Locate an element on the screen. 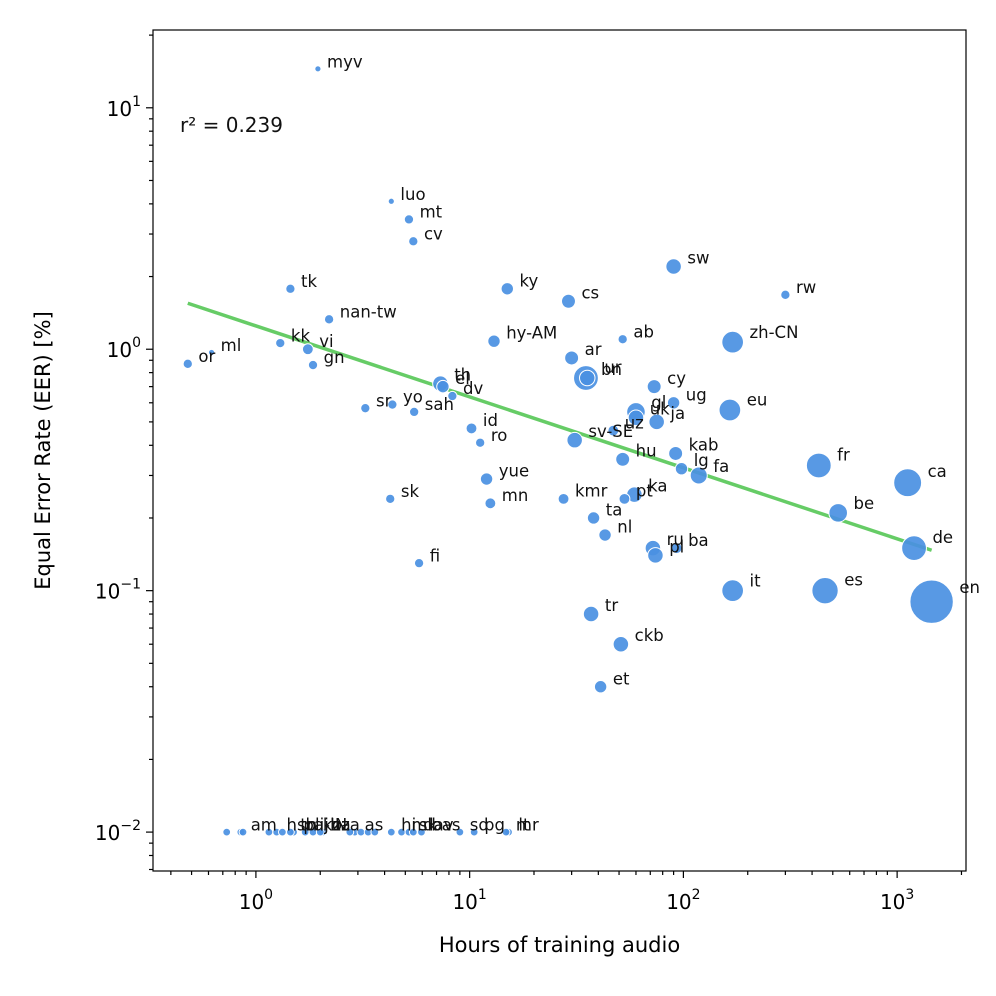  point-label: bn is located at coordinates (611, 369).